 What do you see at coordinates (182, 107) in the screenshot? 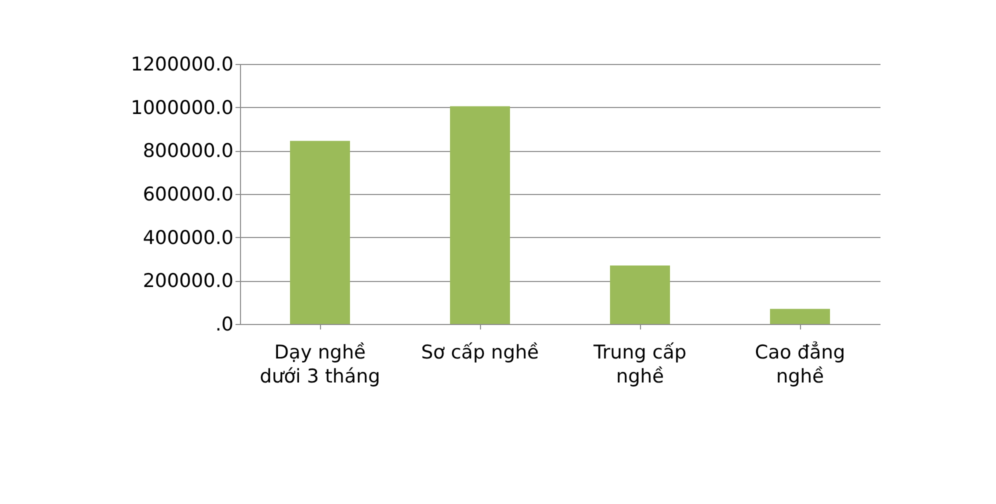
I see `y-tick-label: 1000000.0` at bounding box center [182, 107].